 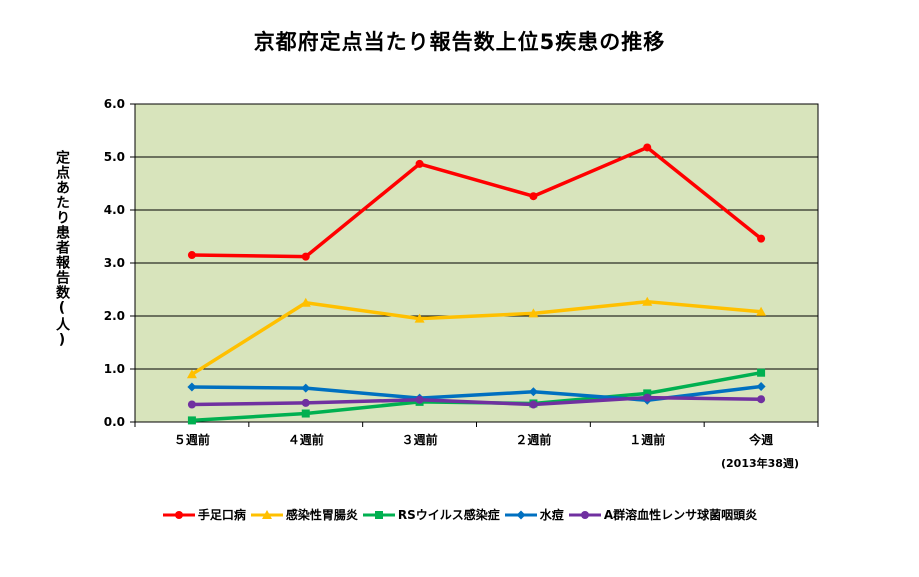 I want to click on y-tick-label: 2.0, so click(x=114, y=316).